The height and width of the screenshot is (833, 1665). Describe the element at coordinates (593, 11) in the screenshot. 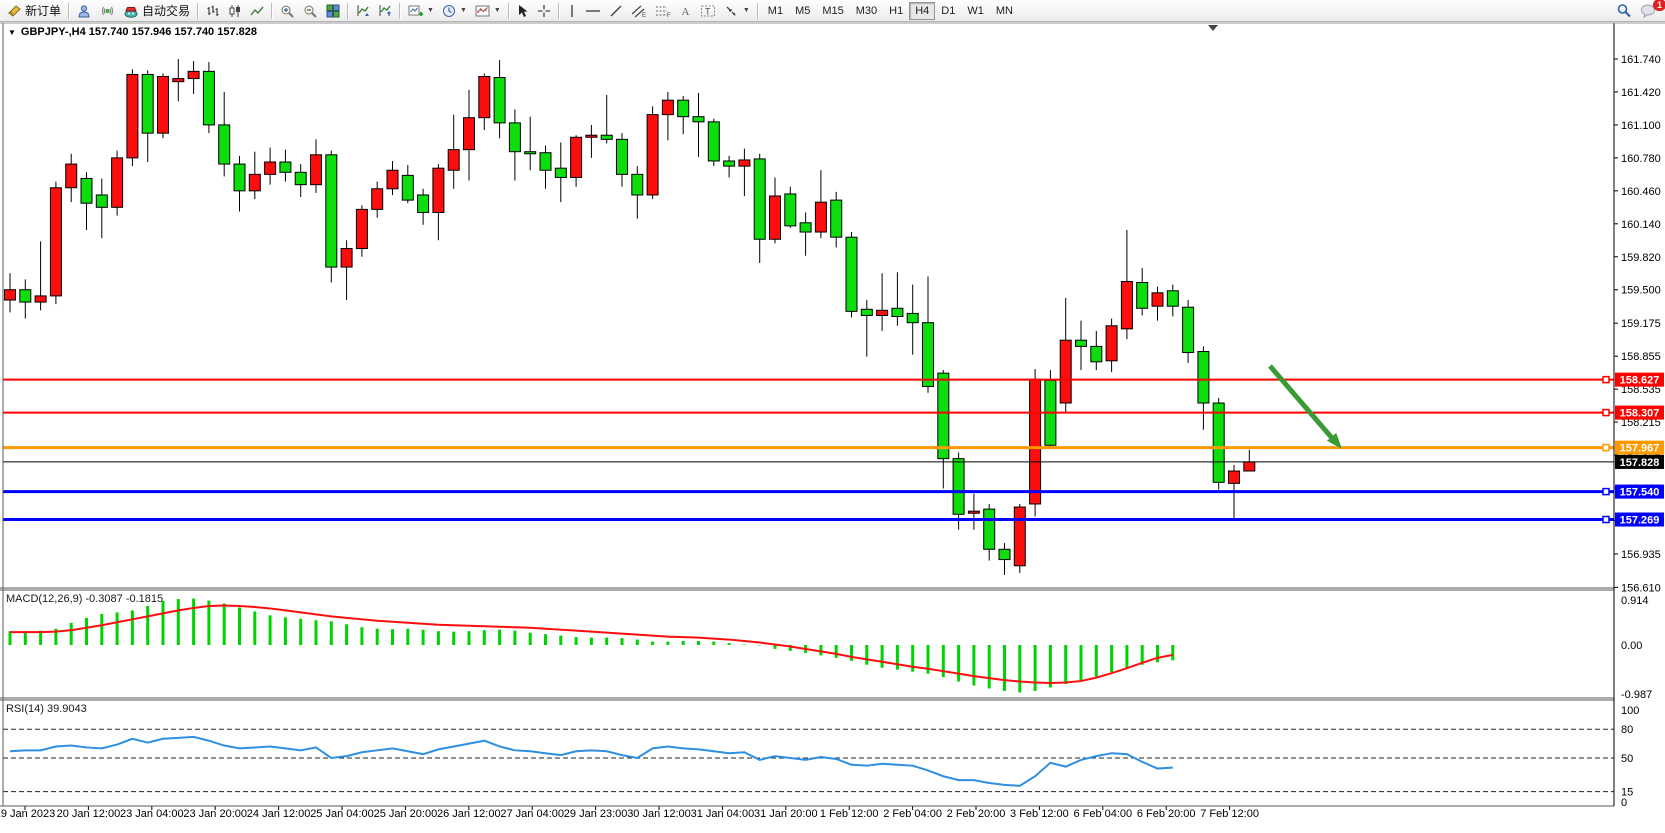

I see `horizontal-line-button` at that location.